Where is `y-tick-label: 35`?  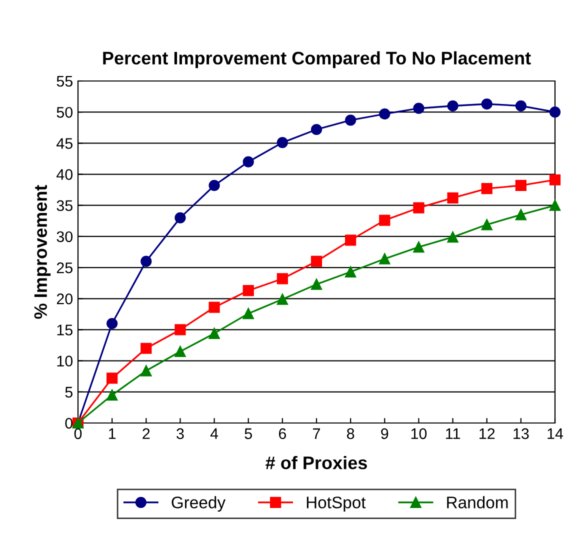 y-tick-label: 35 is located at coordinates (64, 206).